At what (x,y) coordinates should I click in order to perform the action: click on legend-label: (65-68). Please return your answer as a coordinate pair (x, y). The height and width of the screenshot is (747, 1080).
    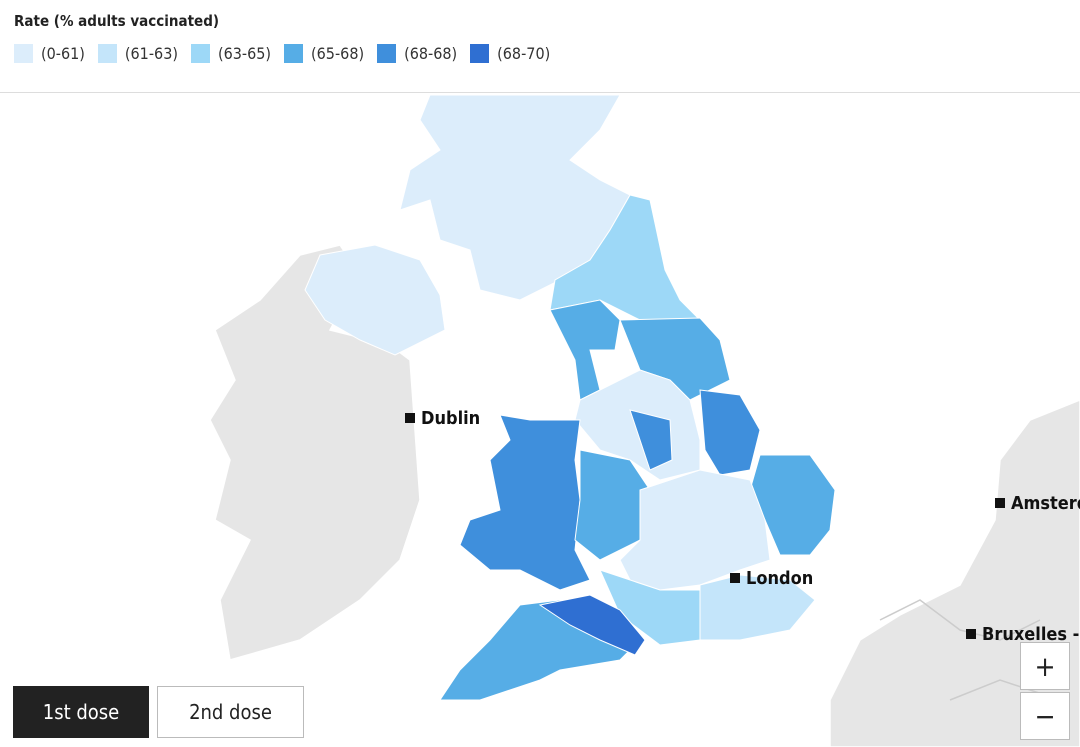
    Looking at the image, I should click on (338, 53).